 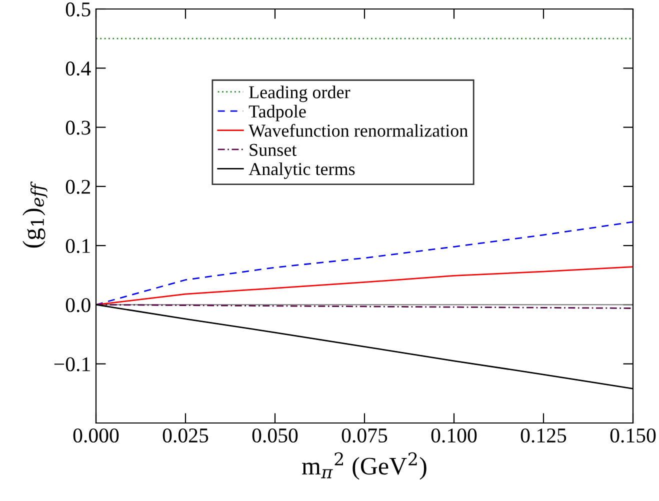 What do you see at coordinates (299, 94) in the screenshot?
I see `legend-label: Leading order` at bounding box center [299, 94].